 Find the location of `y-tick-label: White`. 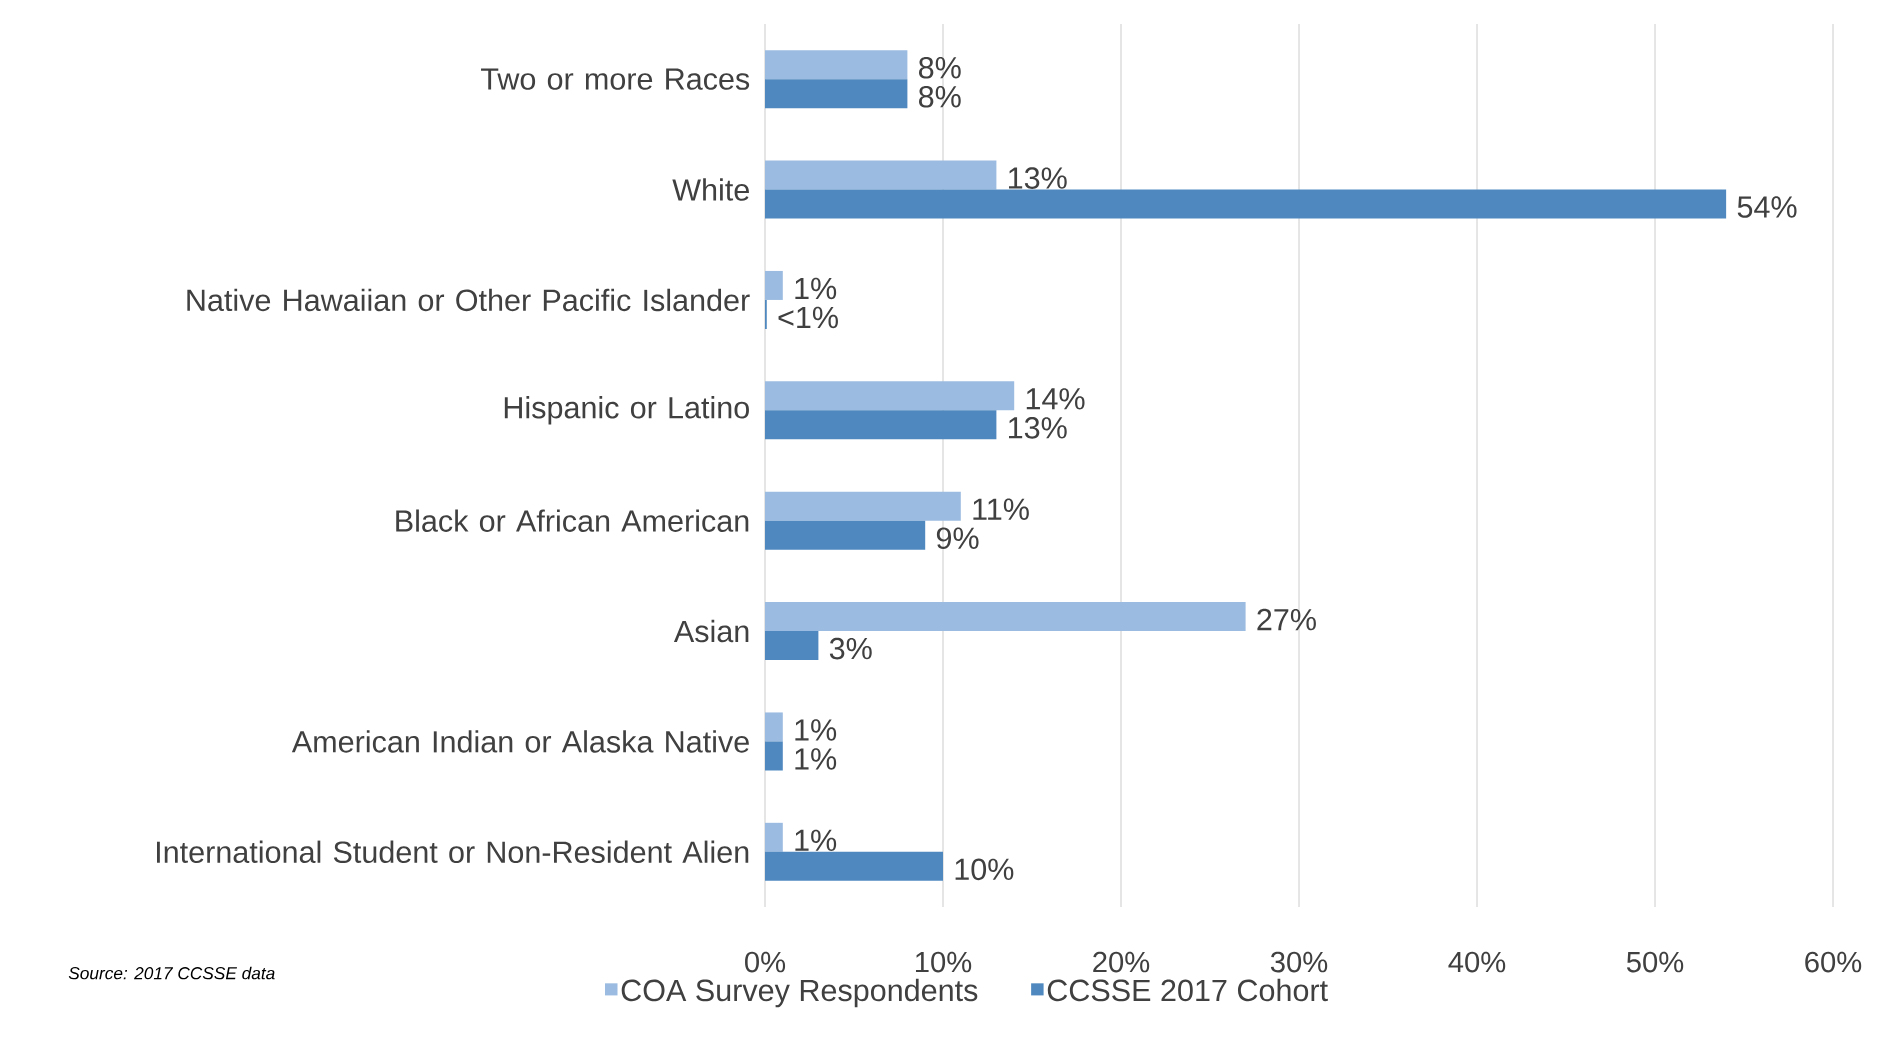

y-tick-label: White is located at coordinates (710, 189).